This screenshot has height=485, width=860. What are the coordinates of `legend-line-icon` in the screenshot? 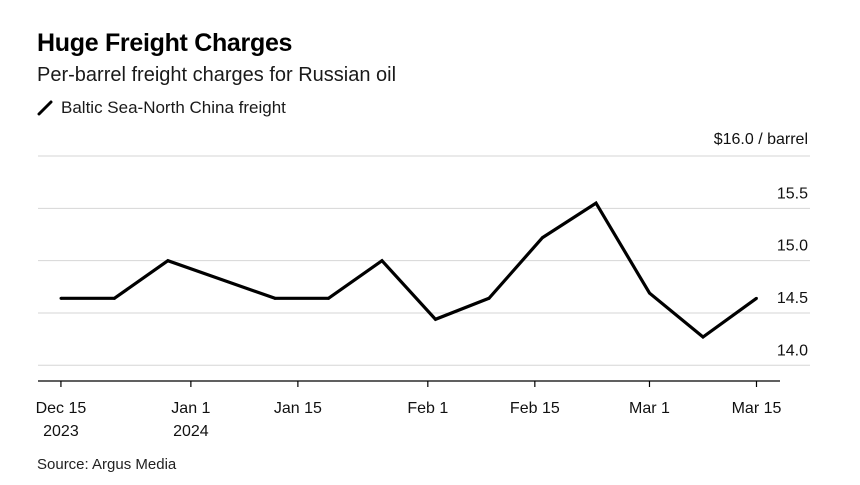 It's located at (45, 108).